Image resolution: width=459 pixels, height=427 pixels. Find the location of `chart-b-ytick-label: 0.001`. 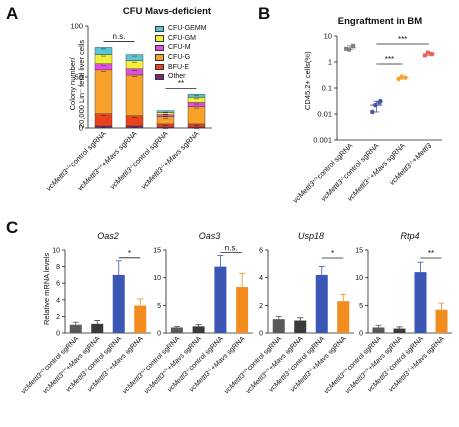

chart-b-ytick-label: 0.001 is located at coordinates (322, 140).